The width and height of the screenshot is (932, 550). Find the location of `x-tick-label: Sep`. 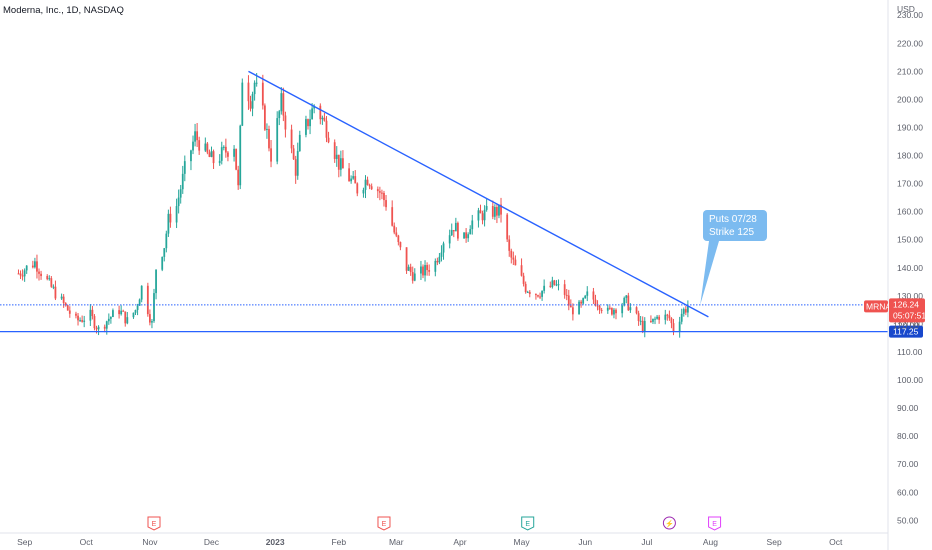

x-tick-label: Sep is located at coordinates (24, 542).